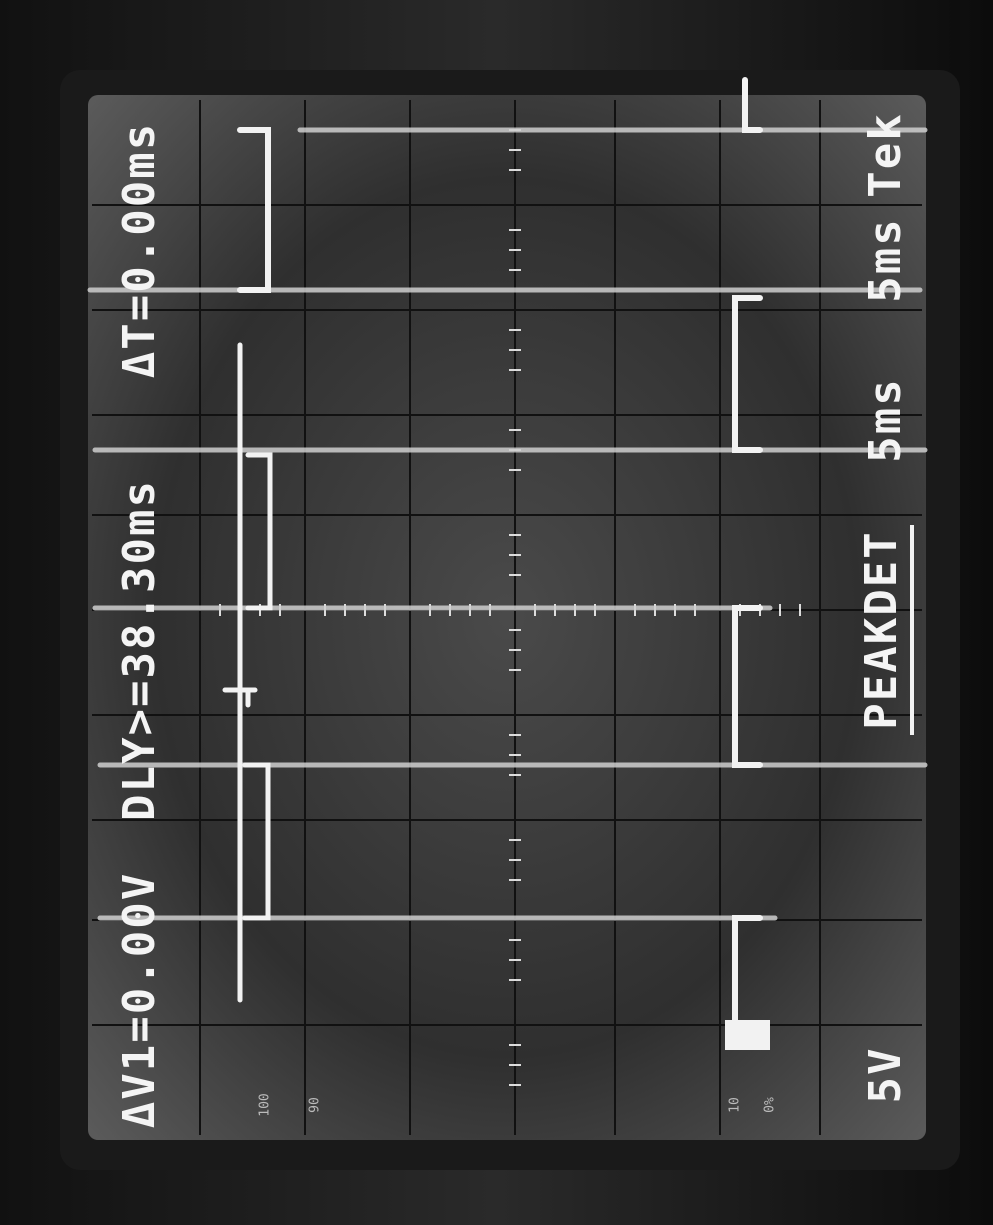 This screenshot has height=1225, width=993. I want to click on timebase-delayed: 5ms, so click(885, 419).